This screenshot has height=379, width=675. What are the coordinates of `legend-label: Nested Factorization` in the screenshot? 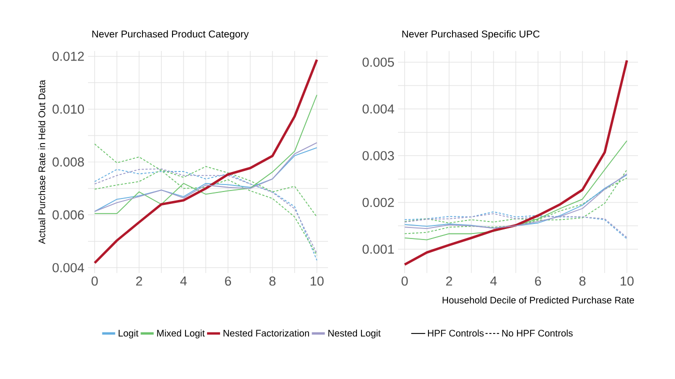 It's located at (266, 333).